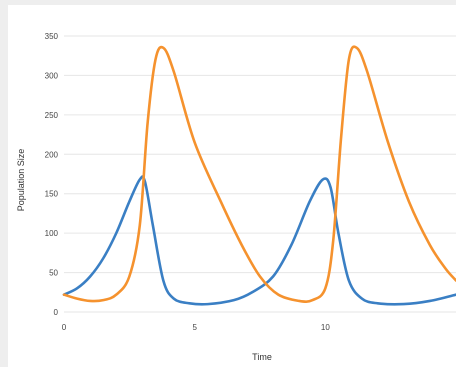 Image resolution: width=456 pixels, height=367 pixels. Describe the element at coordinates (52, 36) in the screenshot. I see `y-tick-label: 350` at that location.